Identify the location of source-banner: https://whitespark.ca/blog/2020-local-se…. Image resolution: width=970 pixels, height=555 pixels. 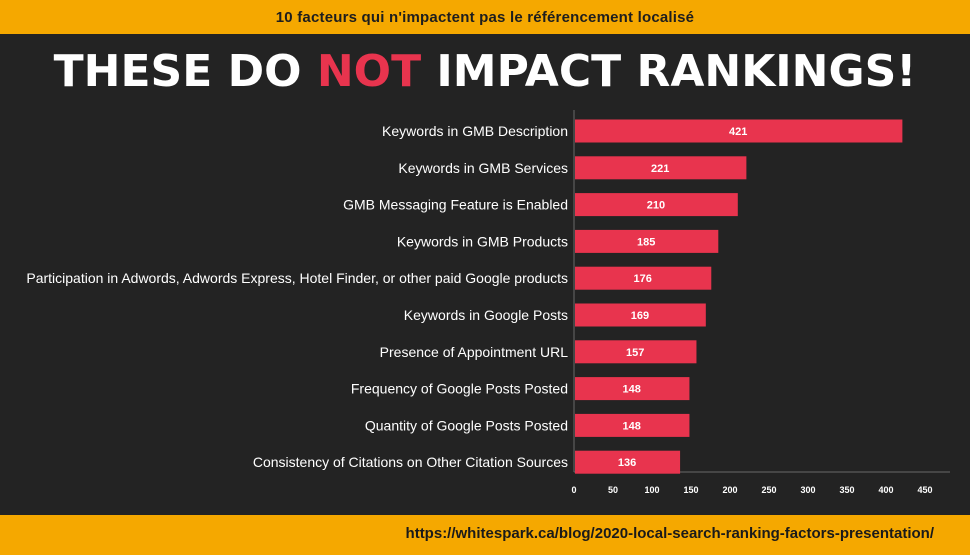
(485, 535).